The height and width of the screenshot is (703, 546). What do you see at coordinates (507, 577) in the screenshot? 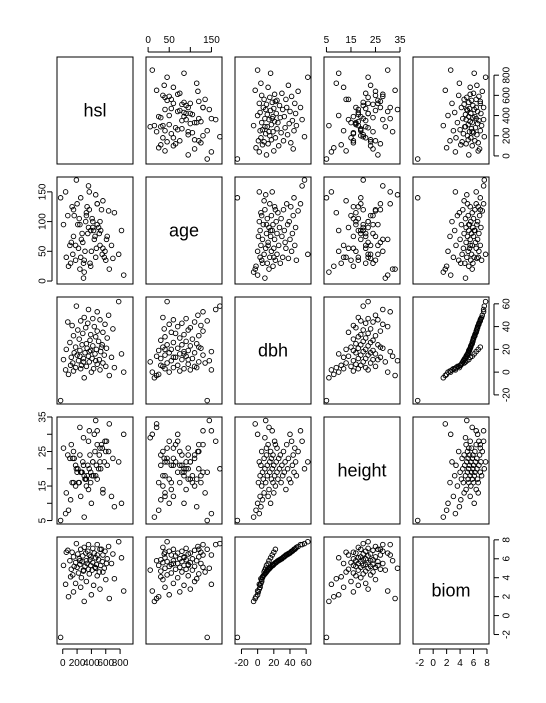
I see `tick-label-right-biom-3: 4` at bounding box center [507, 577].